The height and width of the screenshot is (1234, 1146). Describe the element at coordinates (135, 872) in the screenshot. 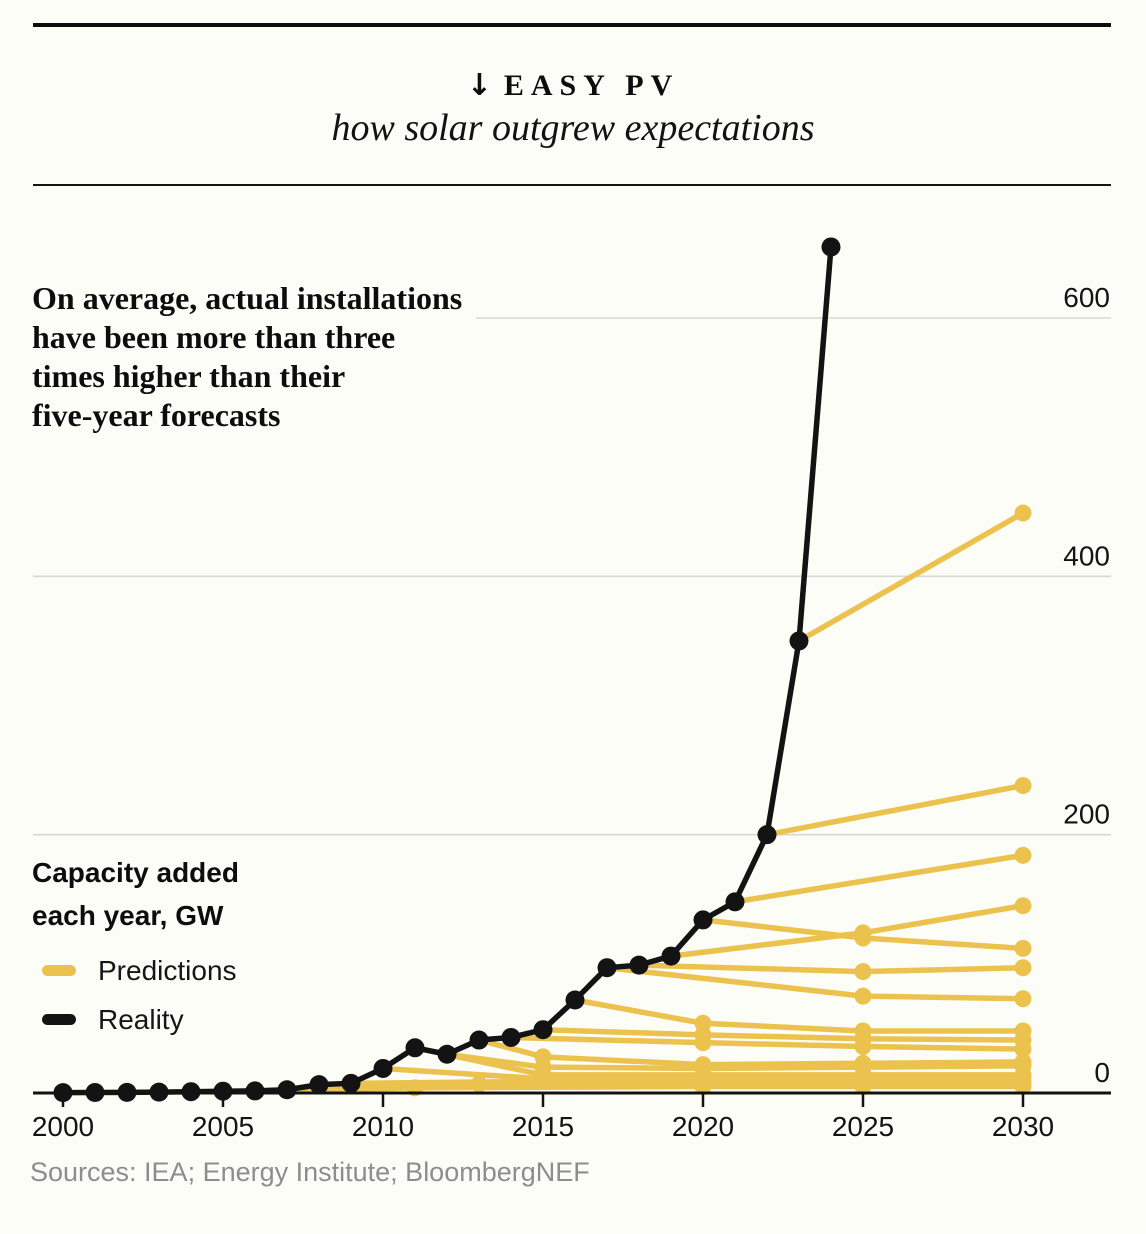

I see `y-axis-title-line: Capacity added` at that location.